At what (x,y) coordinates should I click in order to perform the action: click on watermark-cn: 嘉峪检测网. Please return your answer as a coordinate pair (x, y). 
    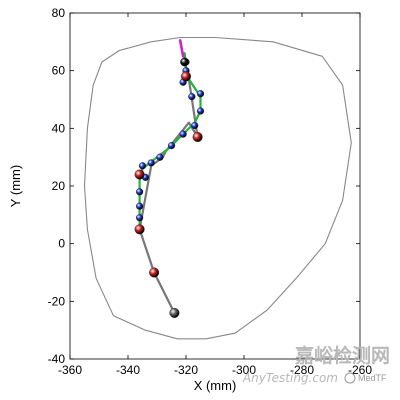
    Looking at the image, I should click on (342, 355).